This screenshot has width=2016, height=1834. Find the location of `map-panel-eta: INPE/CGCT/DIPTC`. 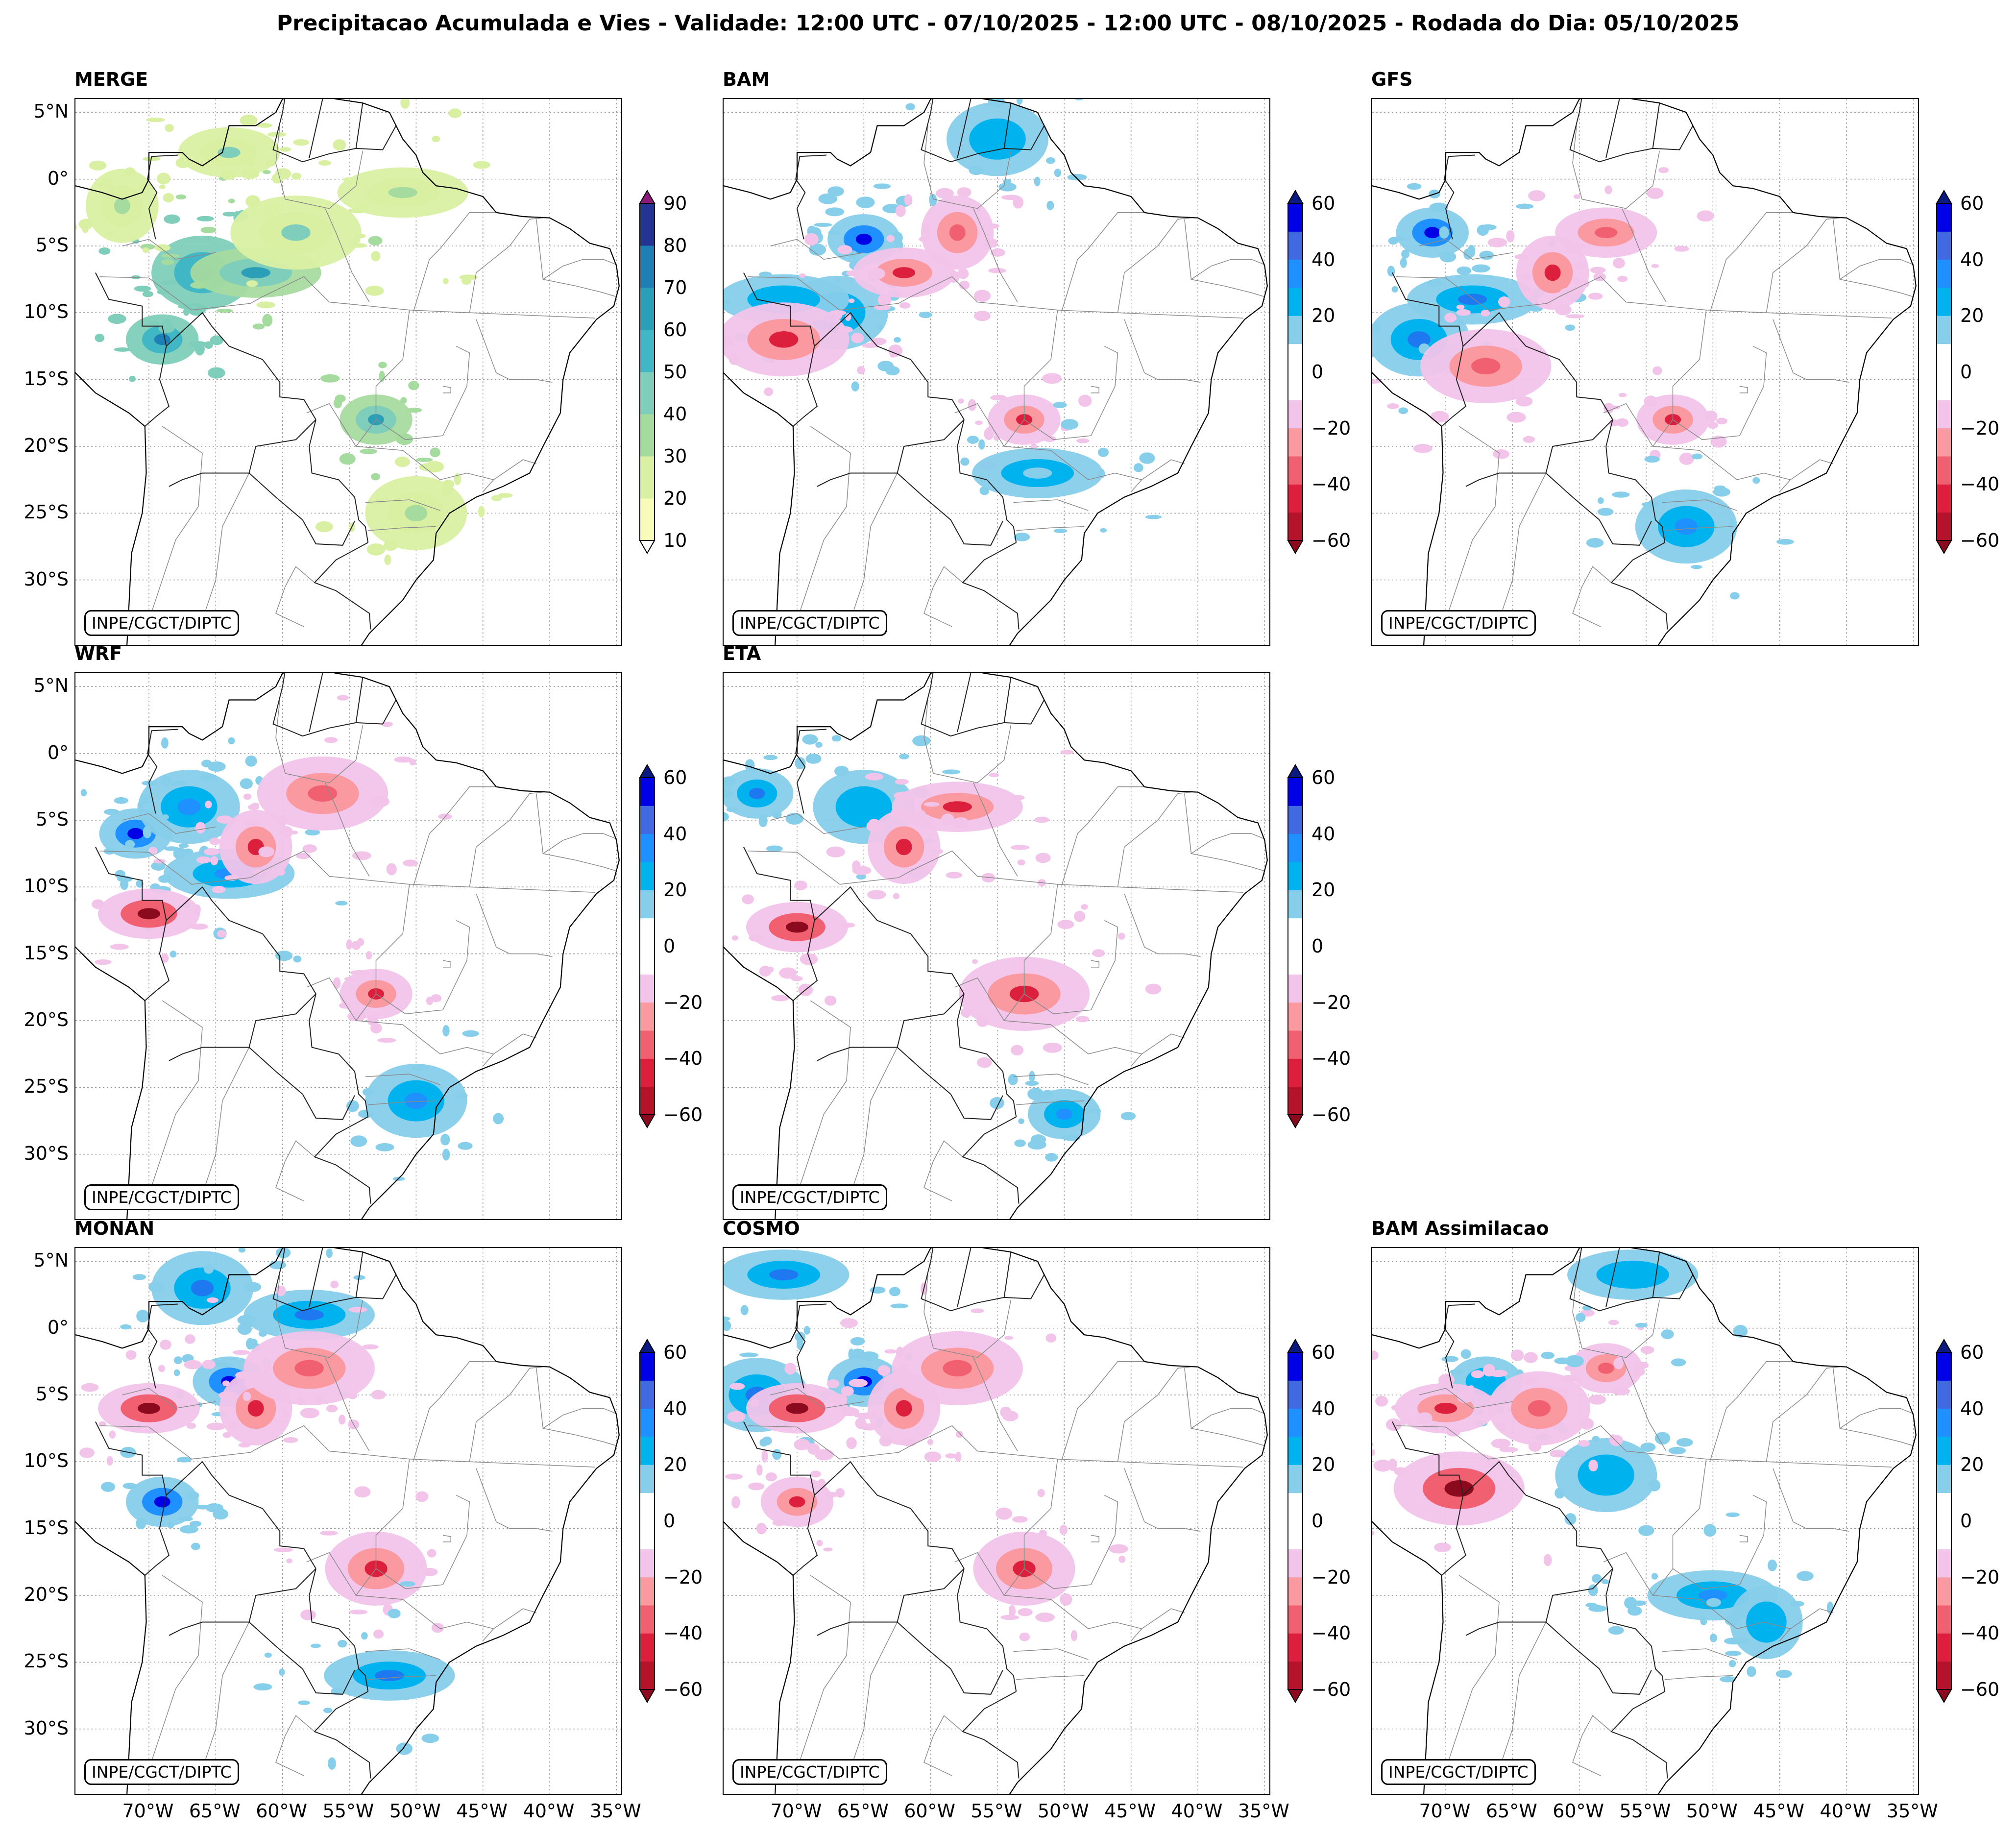

map-panel-eta: INPE/CGCT/DIPTC is located at coordinates (996, 946).